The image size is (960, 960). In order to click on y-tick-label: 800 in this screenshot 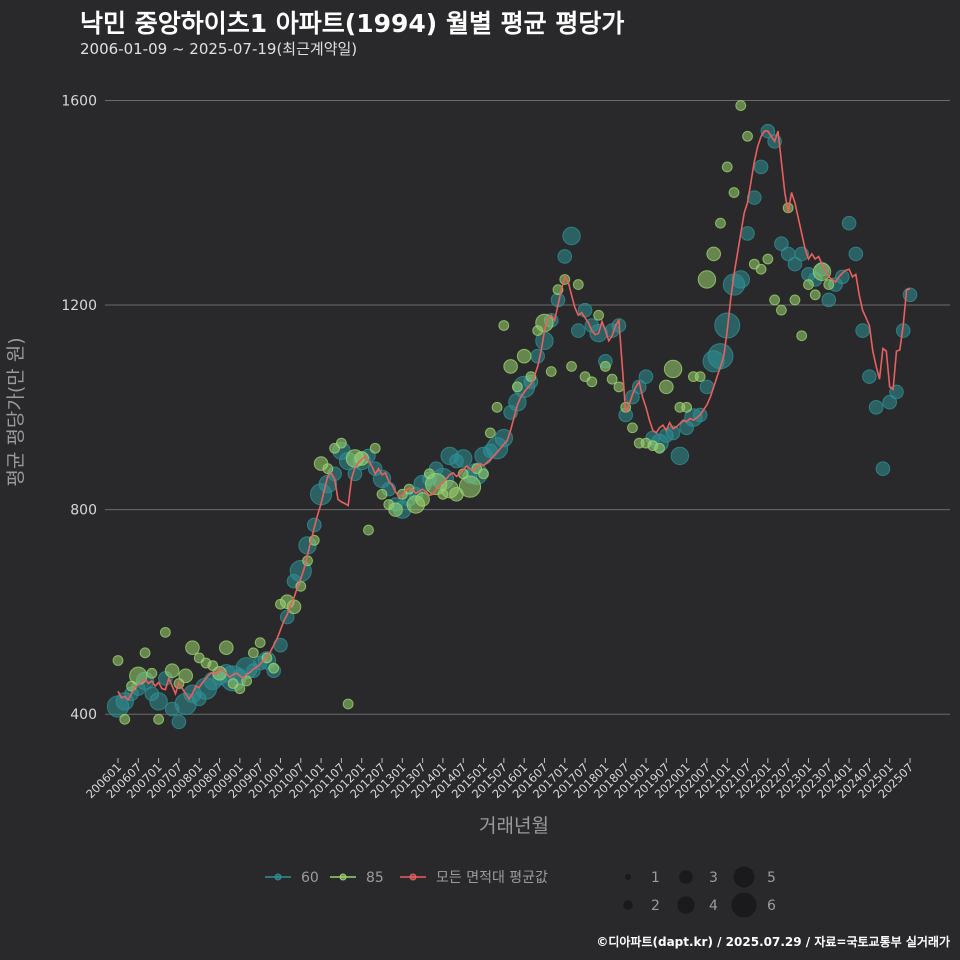, I will do `click(83, 511)`.